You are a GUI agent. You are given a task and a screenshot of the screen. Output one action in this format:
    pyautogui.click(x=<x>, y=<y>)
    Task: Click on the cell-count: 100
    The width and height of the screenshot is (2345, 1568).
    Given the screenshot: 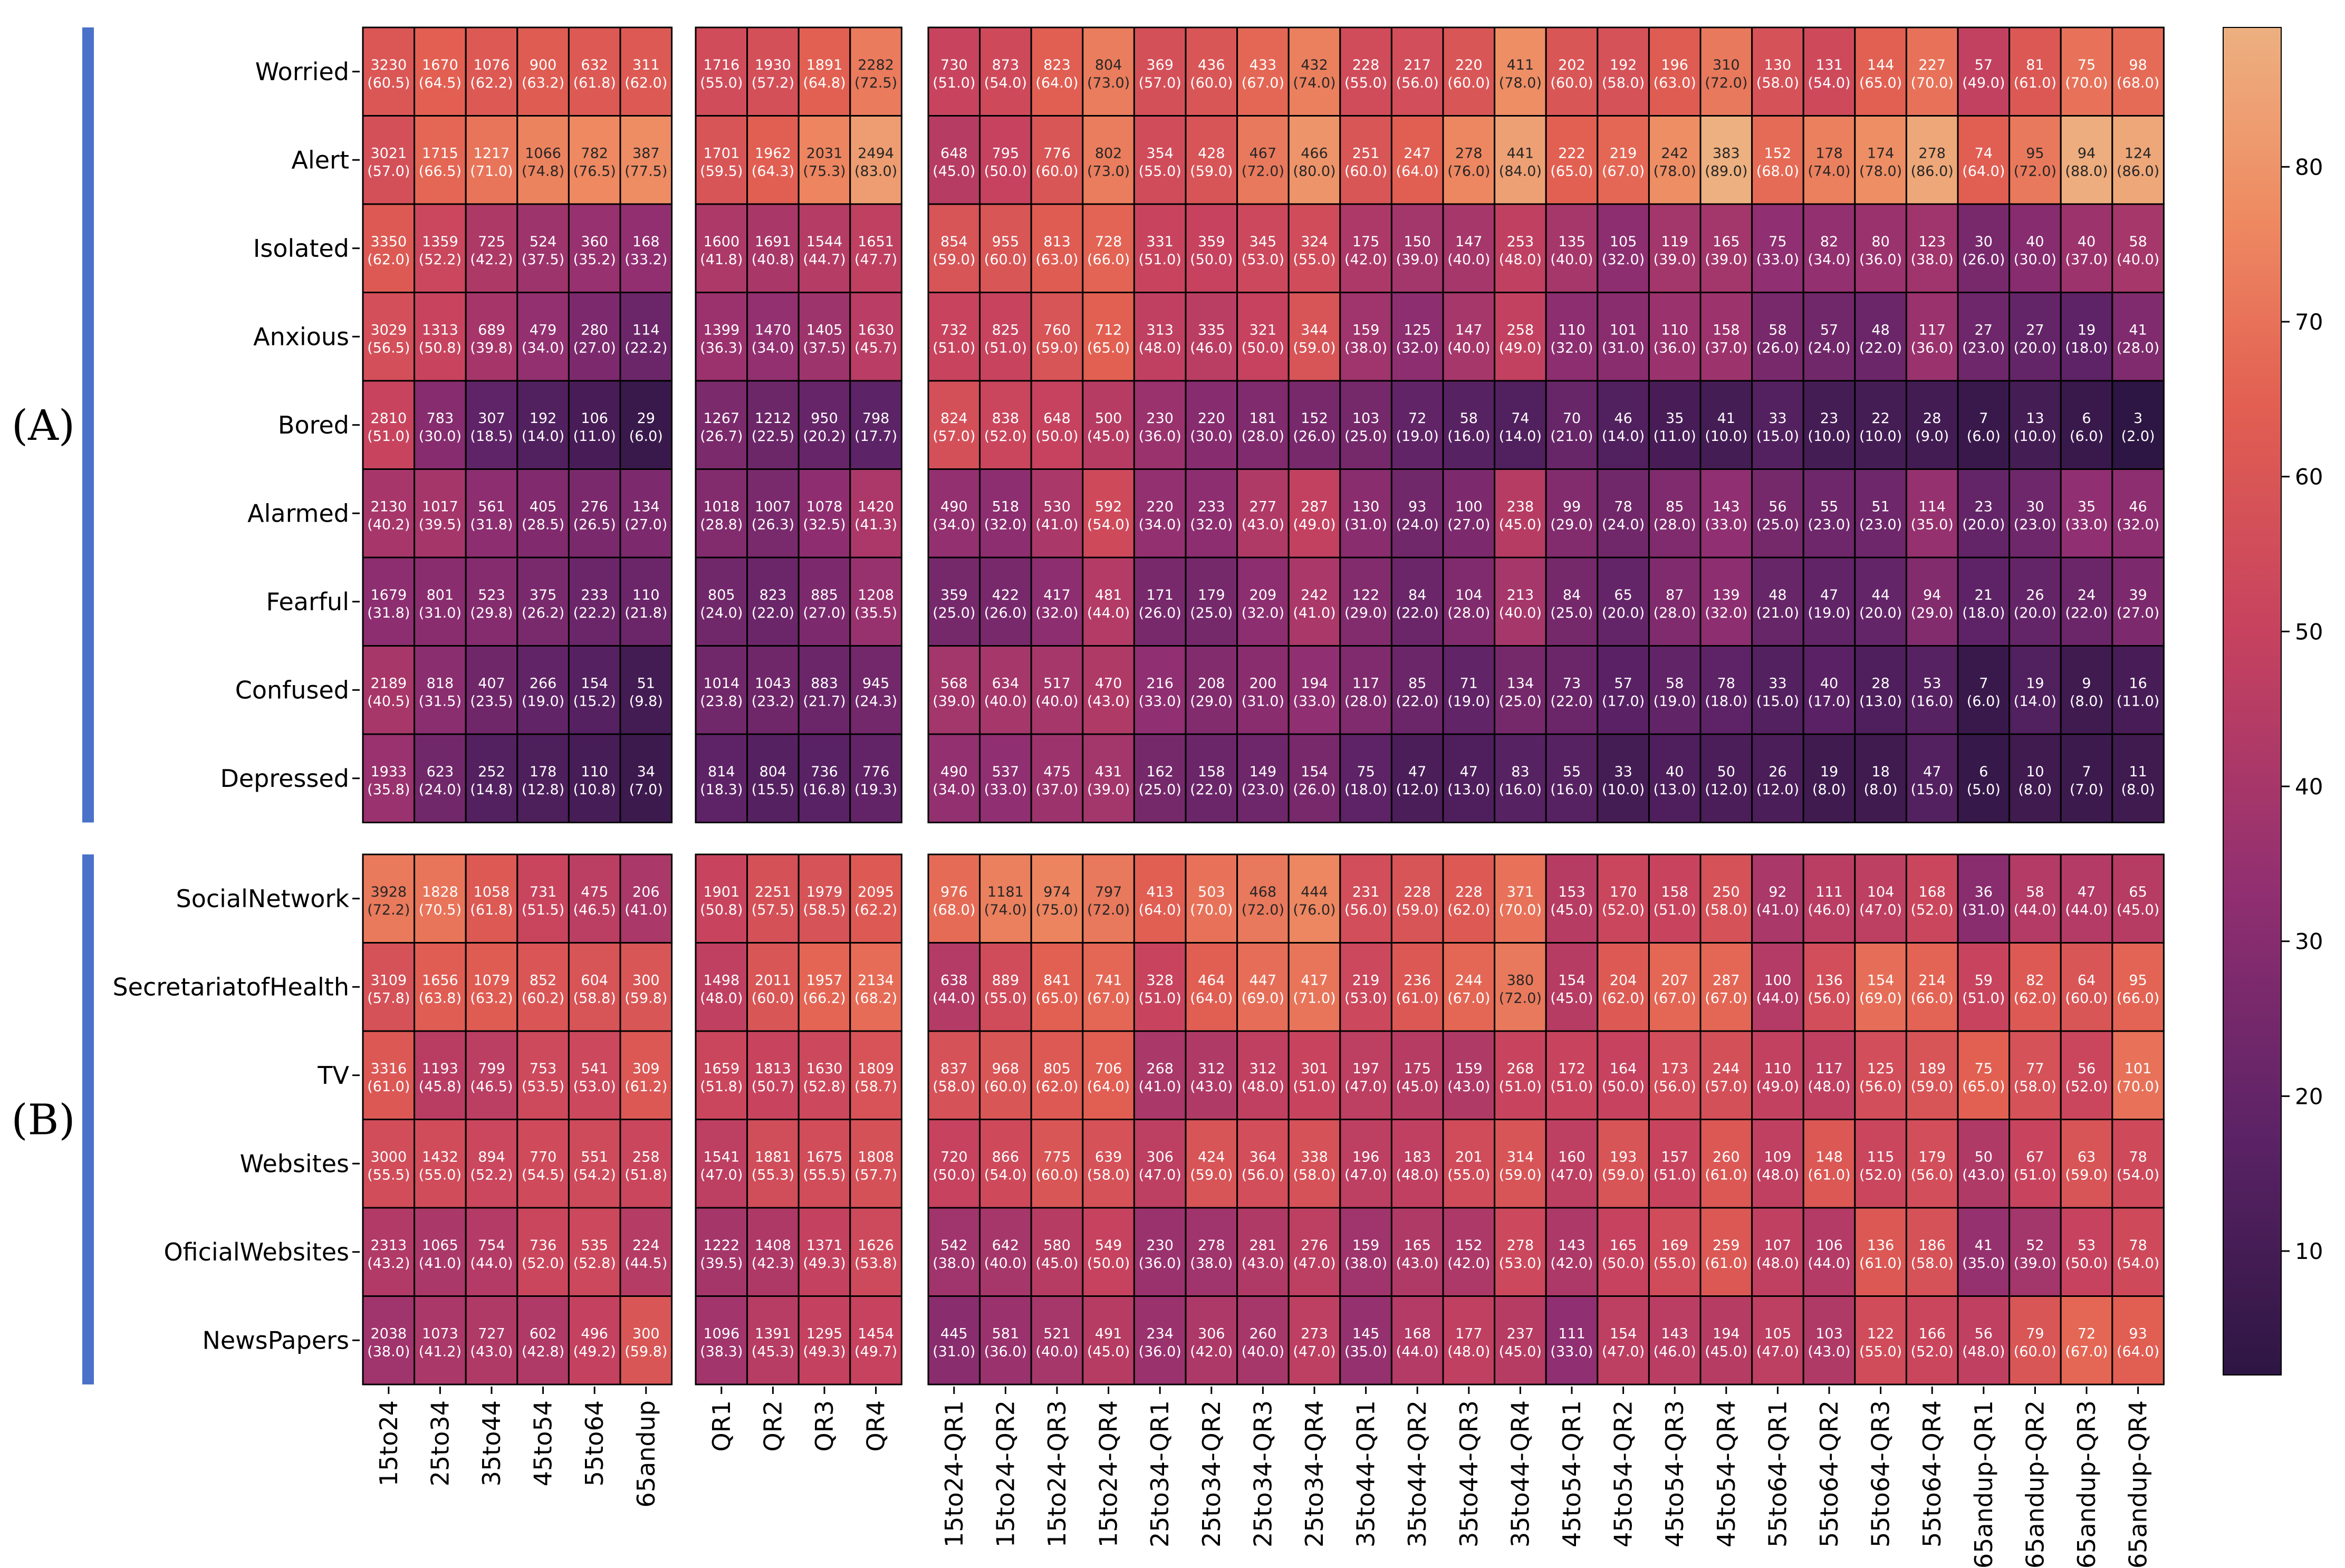 What is the action you would take?
    pyautogui.click(x=1469, y=507)
    